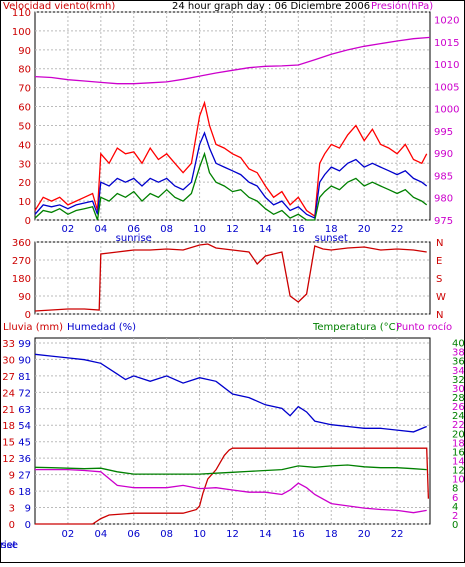  What do you see at coordinates (439, 279) in the screenshot?
I see `compass-tick-label: S` at bounding box center [439, 279].